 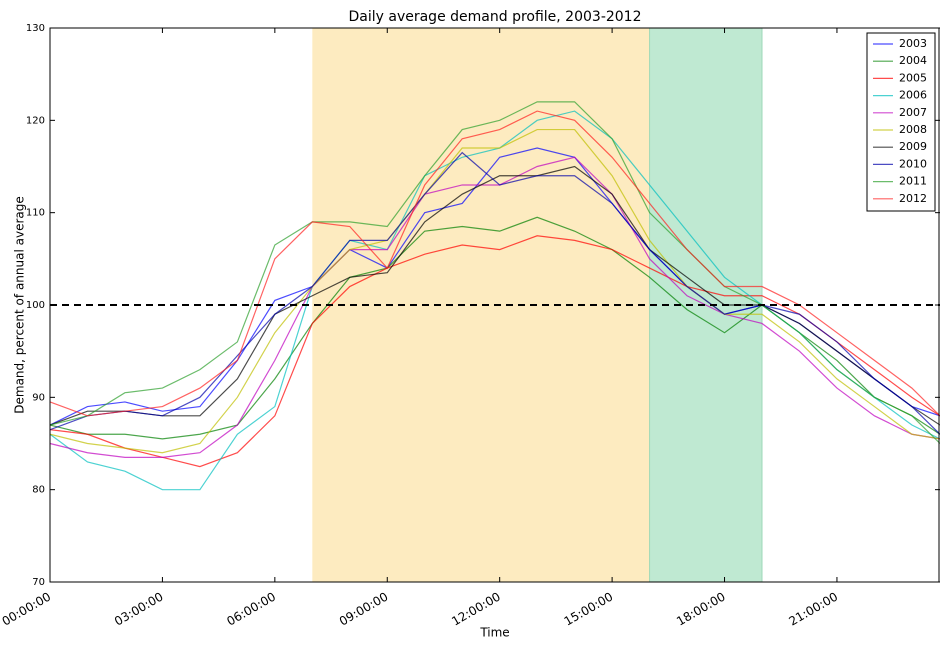 What do you see at coordinates (38, 490) in the screenshot?
I see `y-tick-label: 80` at bounding box center [38, 490].